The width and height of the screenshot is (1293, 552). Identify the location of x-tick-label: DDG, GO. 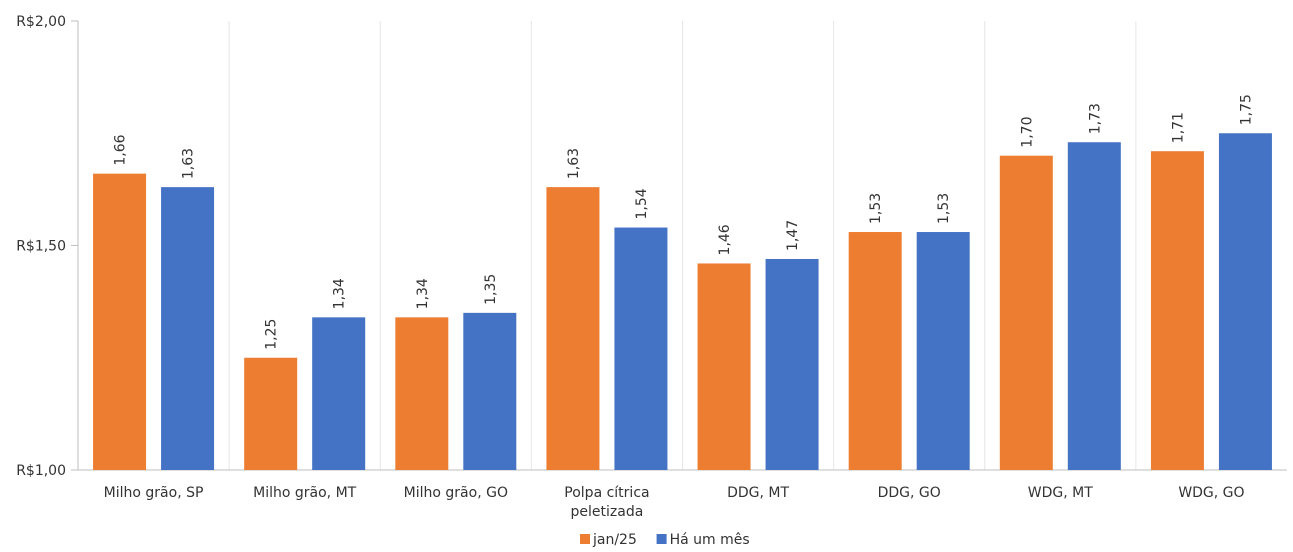
(909, 493).